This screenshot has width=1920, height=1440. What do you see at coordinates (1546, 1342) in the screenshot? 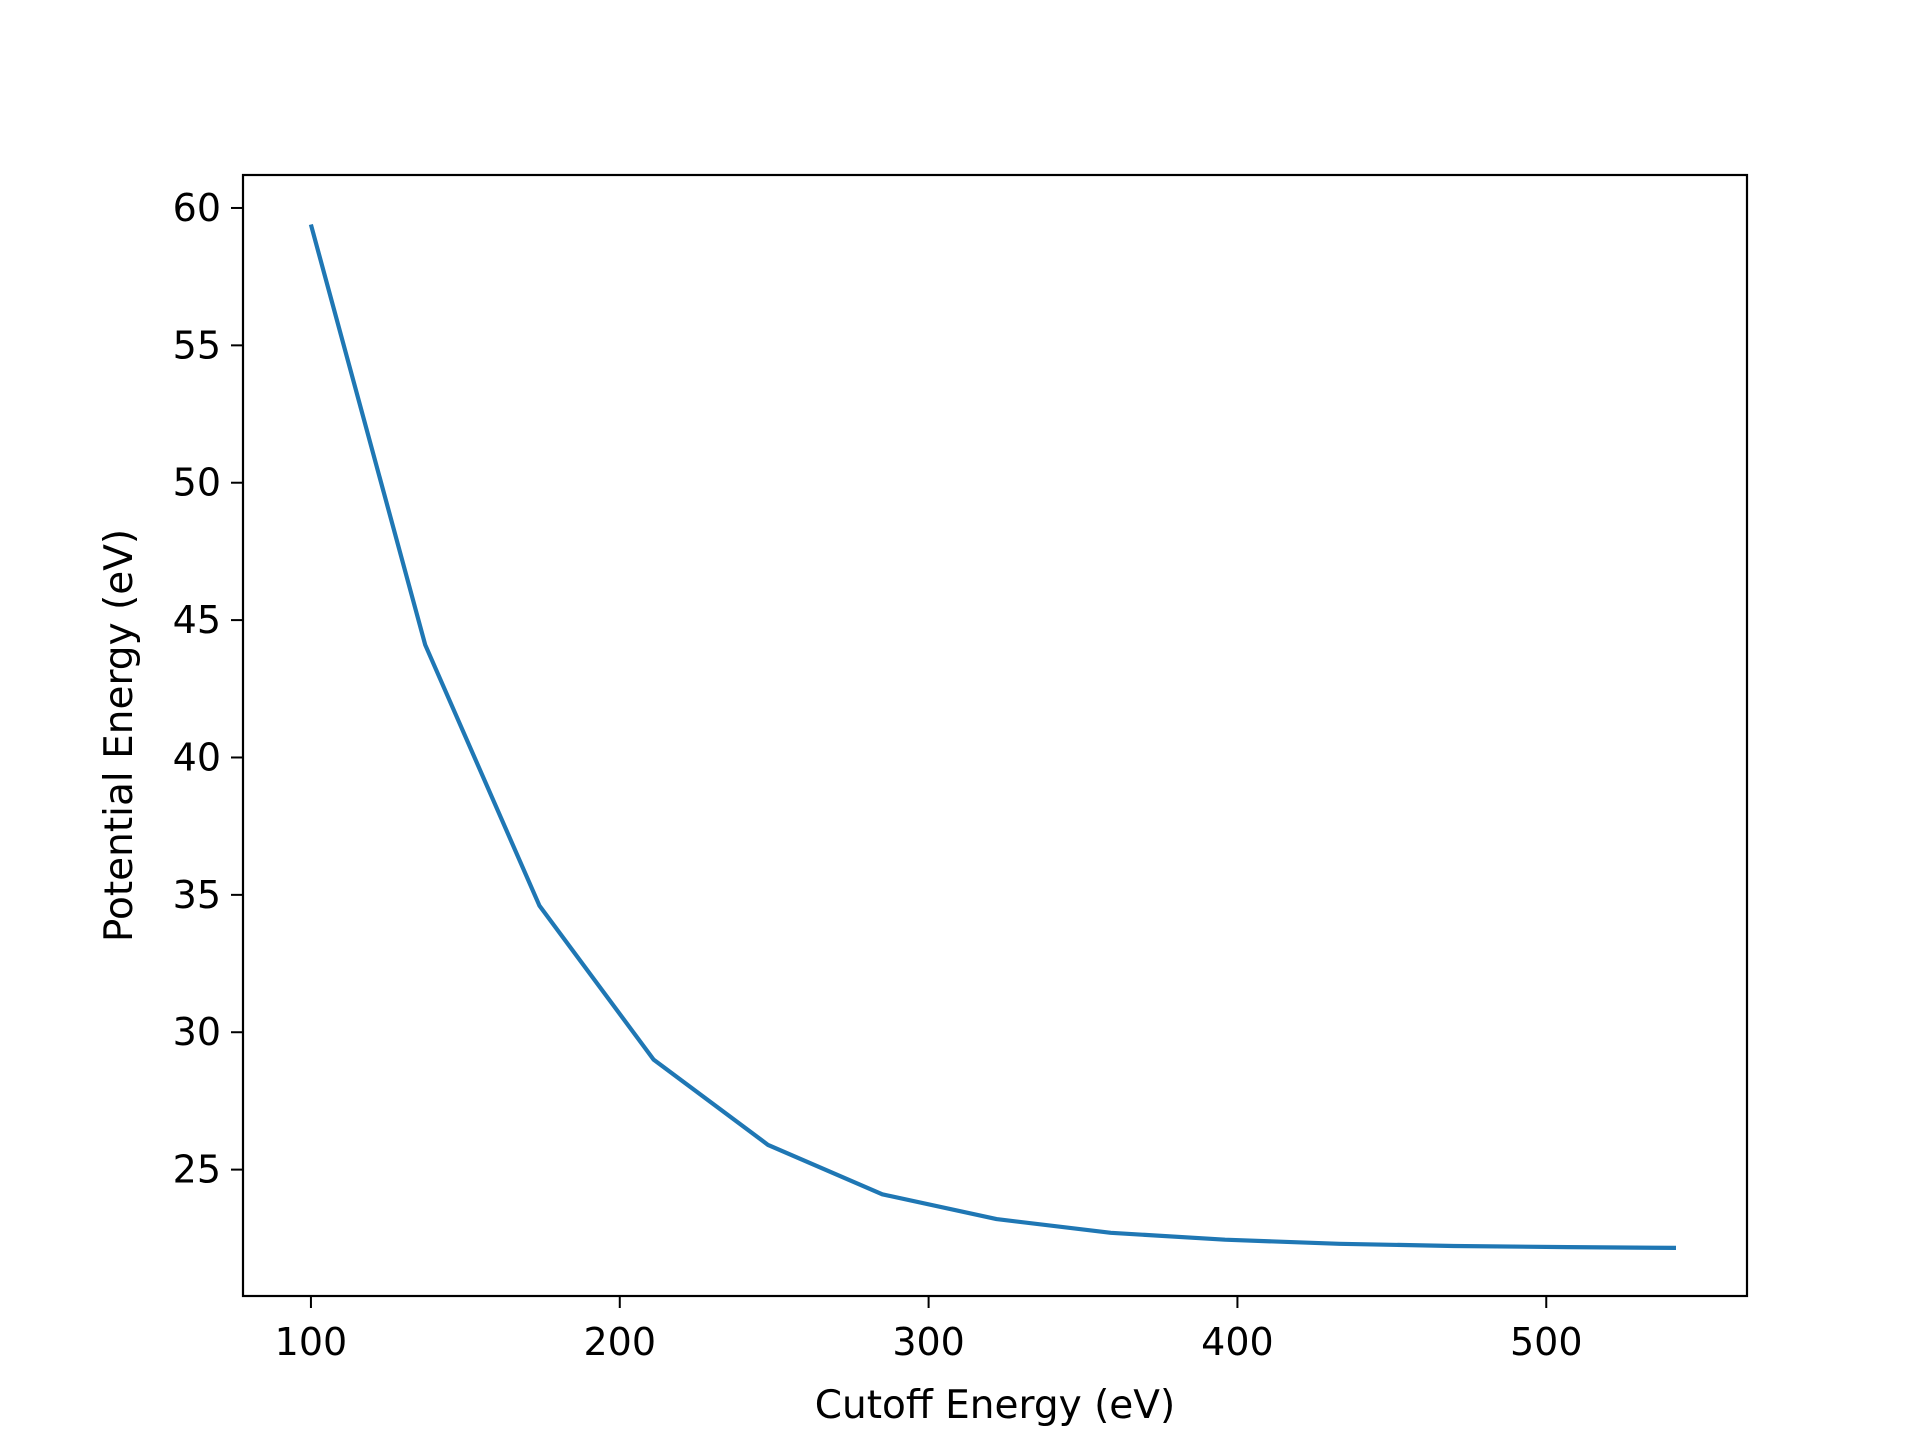
I see `x-tick-label-500: 500` at bounding box center [1546, 1342].